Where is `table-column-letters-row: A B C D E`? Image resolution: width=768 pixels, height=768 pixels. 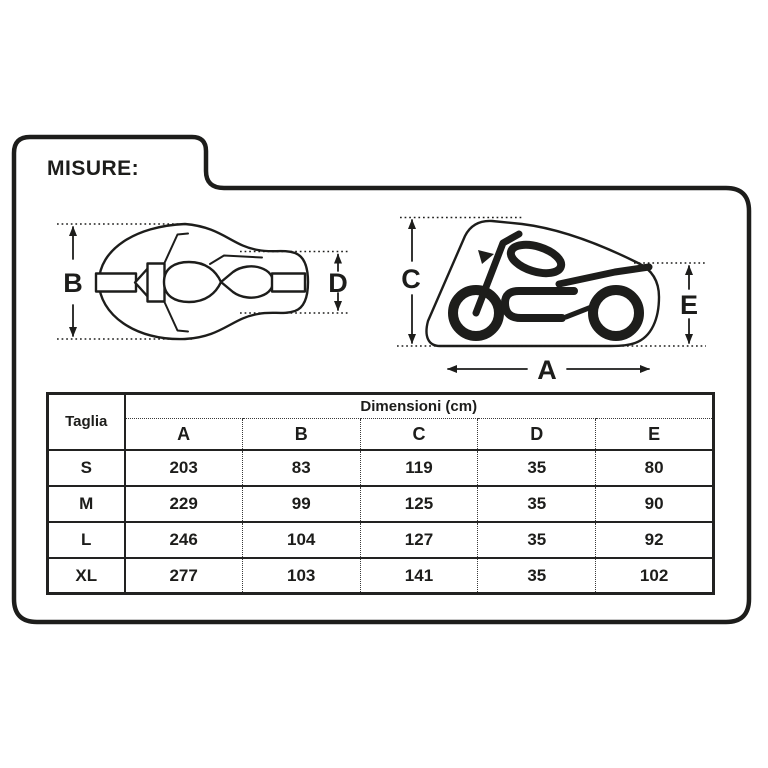
table-column-letters-row: A B C D E is located at coordinates (381, 434).